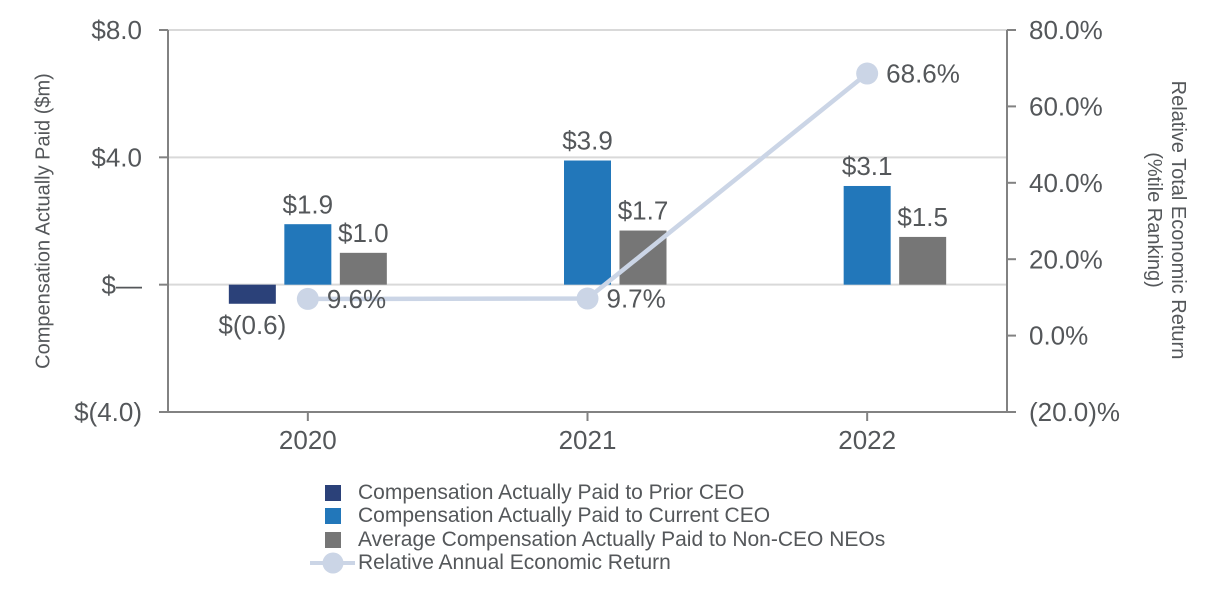  Describe the element at coordinates (1178, 220) in the screenshot. I see `right-axis-title-line1: Relative Total Economic Return` at that location.